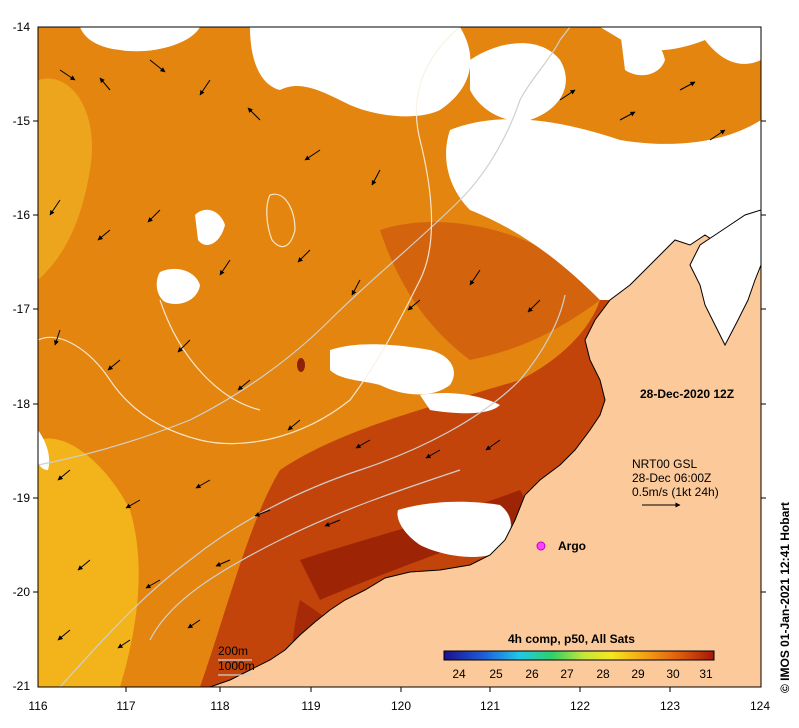 The width and height of the screenshot is (799, 728). I want to click on y-tick-label: -18, so click(22, 404).